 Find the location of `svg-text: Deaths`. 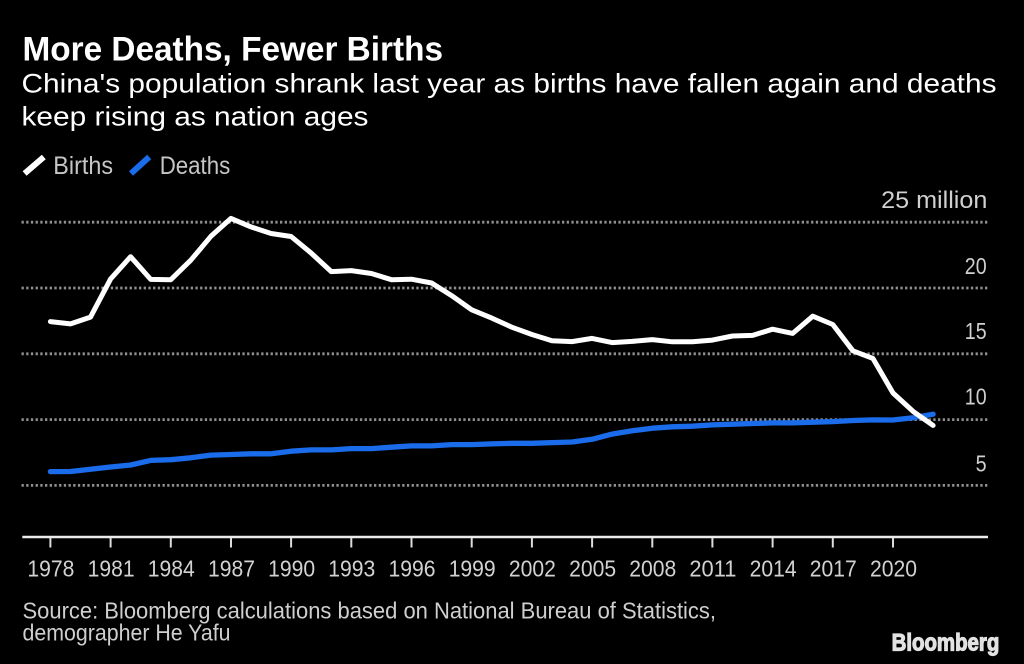

svg-text: Deaths is located at coordinates (195, 166).